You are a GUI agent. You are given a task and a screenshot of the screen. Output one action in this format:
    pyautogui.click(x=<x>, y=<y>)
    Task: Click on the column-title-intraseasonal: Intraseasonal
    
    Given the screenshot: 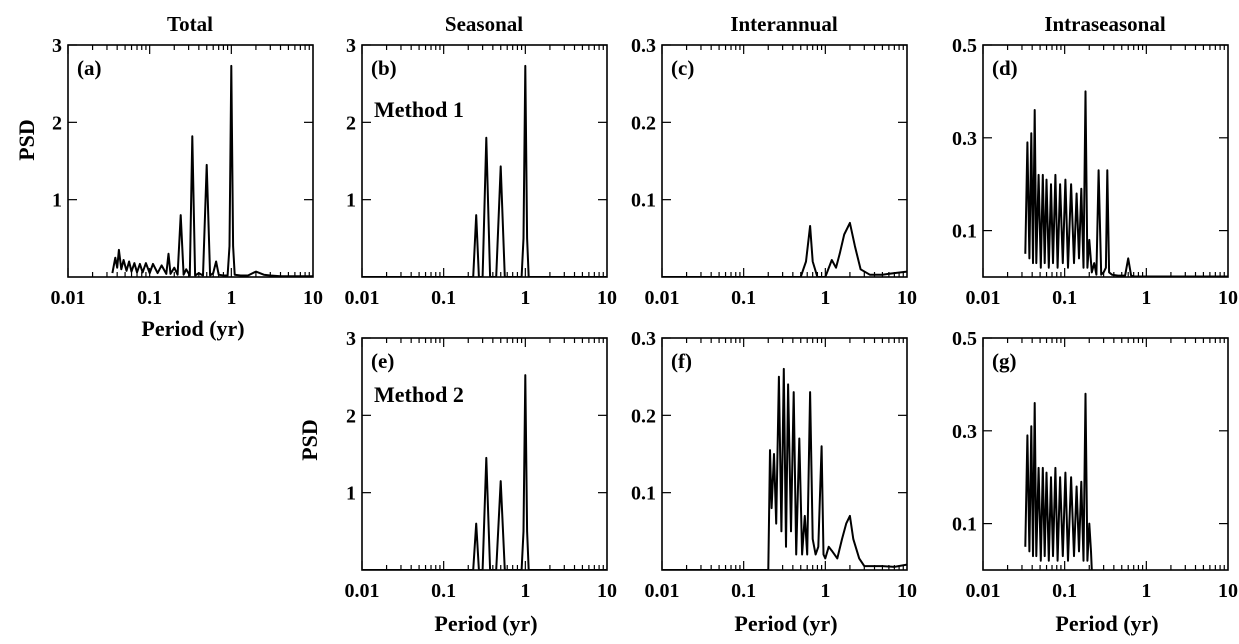 What is the action you would take?
    pyautogui.click(x=1105, y=24)
    